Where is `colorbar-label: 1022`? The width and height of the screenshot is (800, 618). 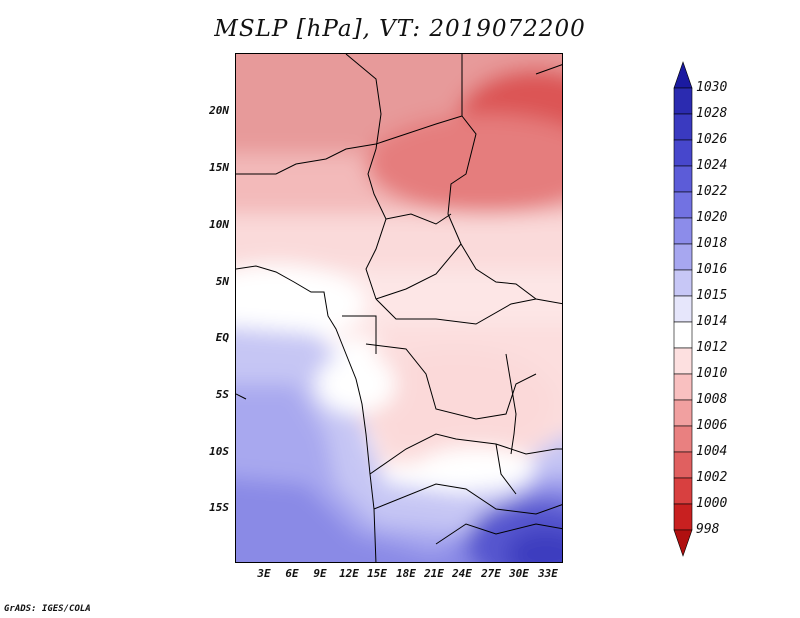 colorbar-label: 1022 is located at coordinates (712, 191).